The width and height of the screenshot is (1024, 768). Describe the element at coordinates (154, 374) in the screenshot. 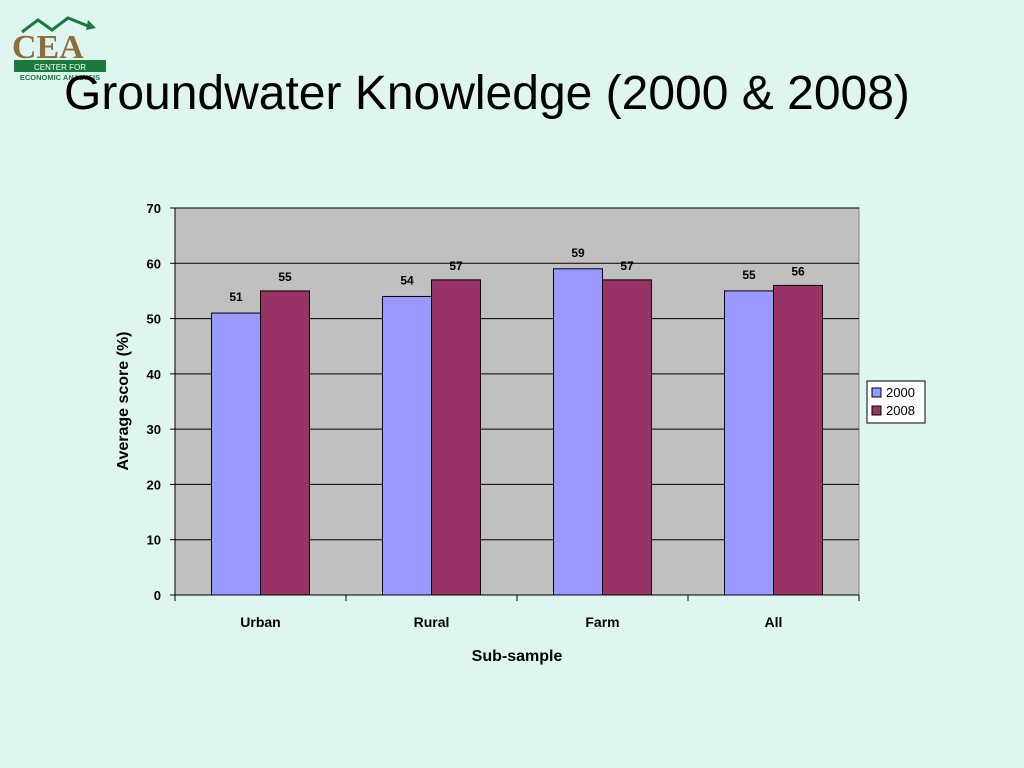

I see `y-tick-label: 40` at that location.